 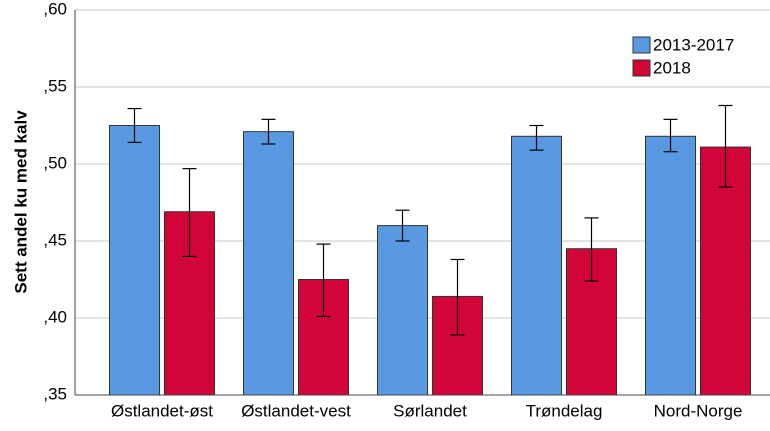 I want to click on x-tick-label: Trøndelag, so click(x=564, y=410).